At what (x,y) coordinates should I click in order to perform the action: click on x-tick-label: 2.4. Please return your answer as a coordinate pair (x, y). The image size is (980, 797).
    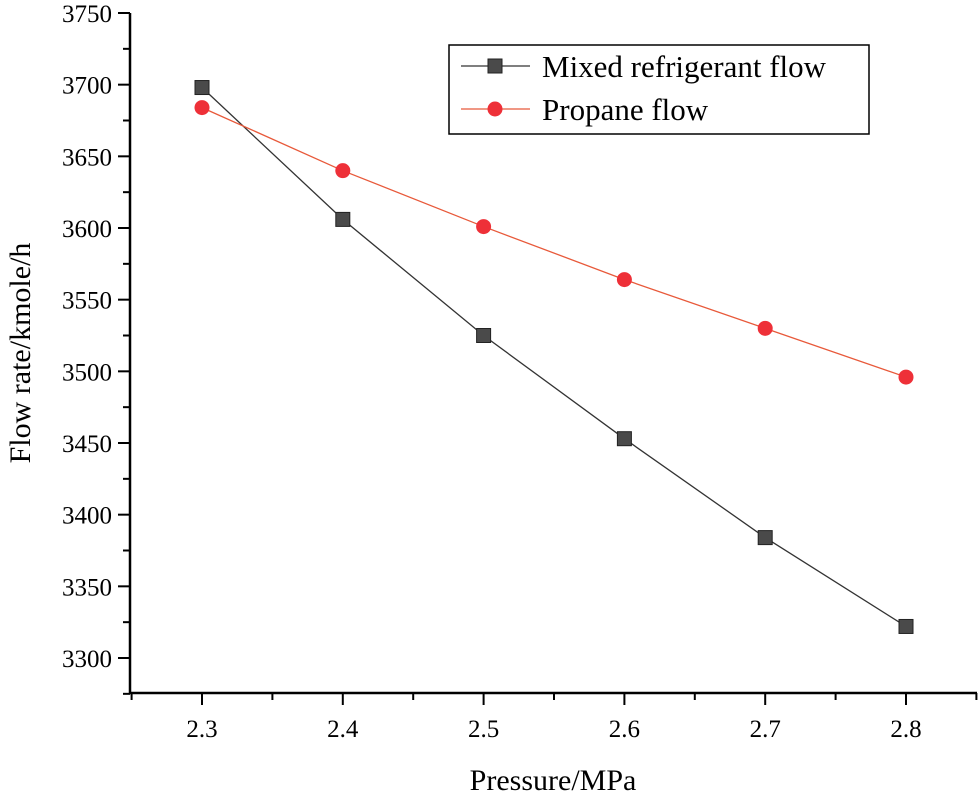
    Looking at the image, I should click on (343, 729).